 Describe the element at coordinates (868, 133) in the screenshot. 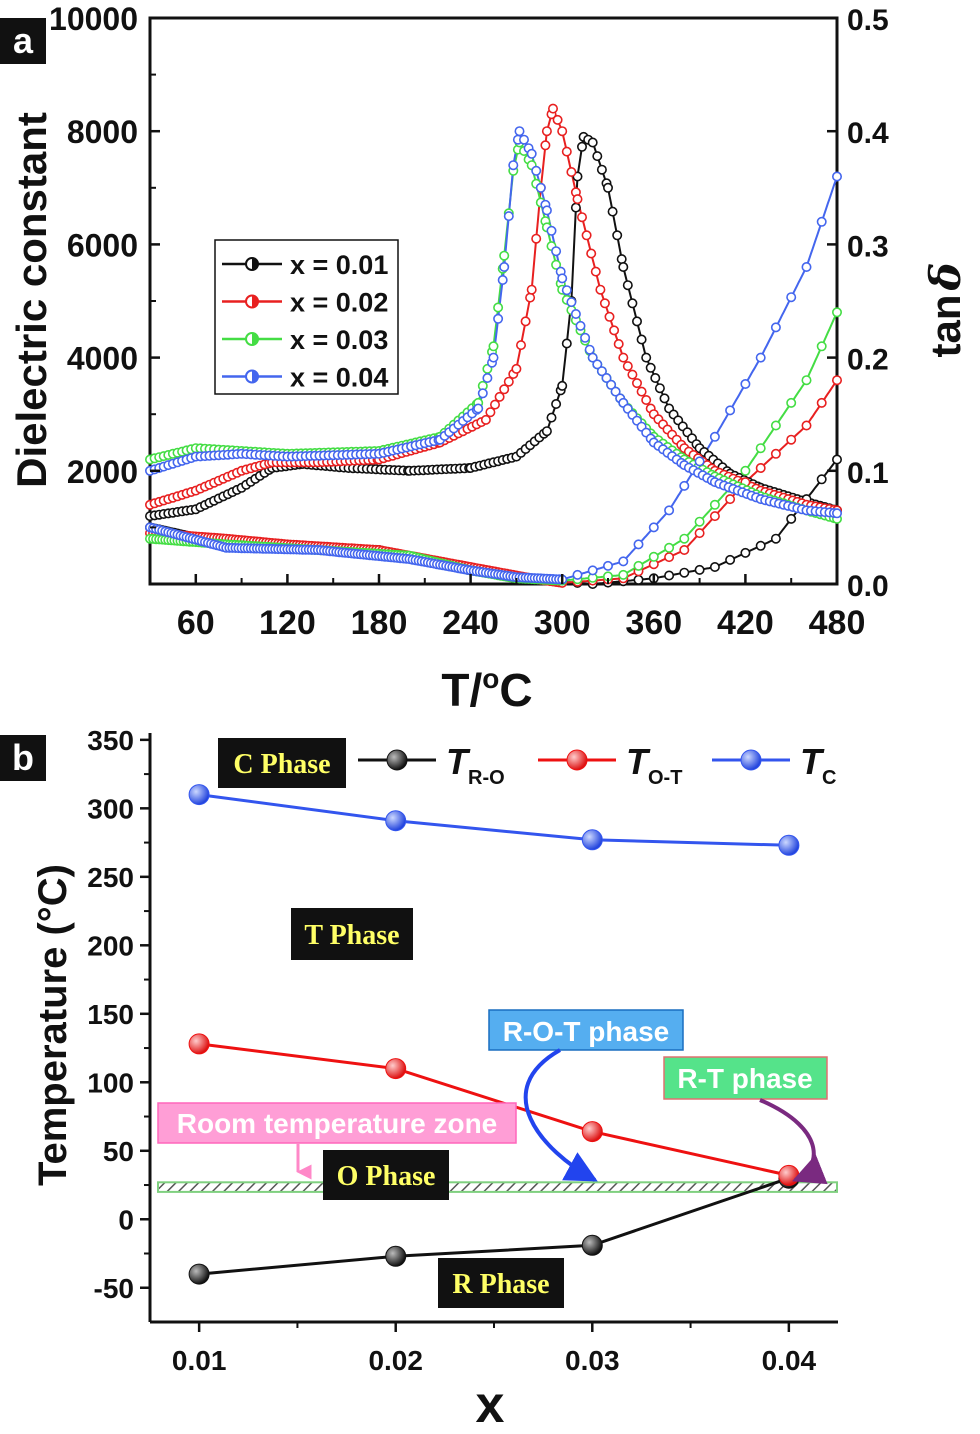

I see `y2-tick-label: 0.4` at that location.